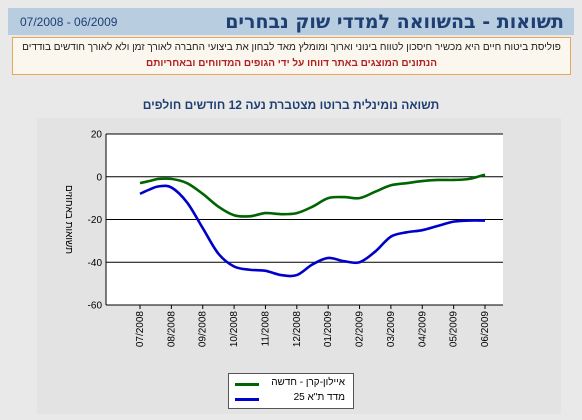 This screenshot has height=420, width=582. Describe the element at coordinates (328, 329) in the screenshot. I see `x-tick-label-6: 01/2009` at that location.